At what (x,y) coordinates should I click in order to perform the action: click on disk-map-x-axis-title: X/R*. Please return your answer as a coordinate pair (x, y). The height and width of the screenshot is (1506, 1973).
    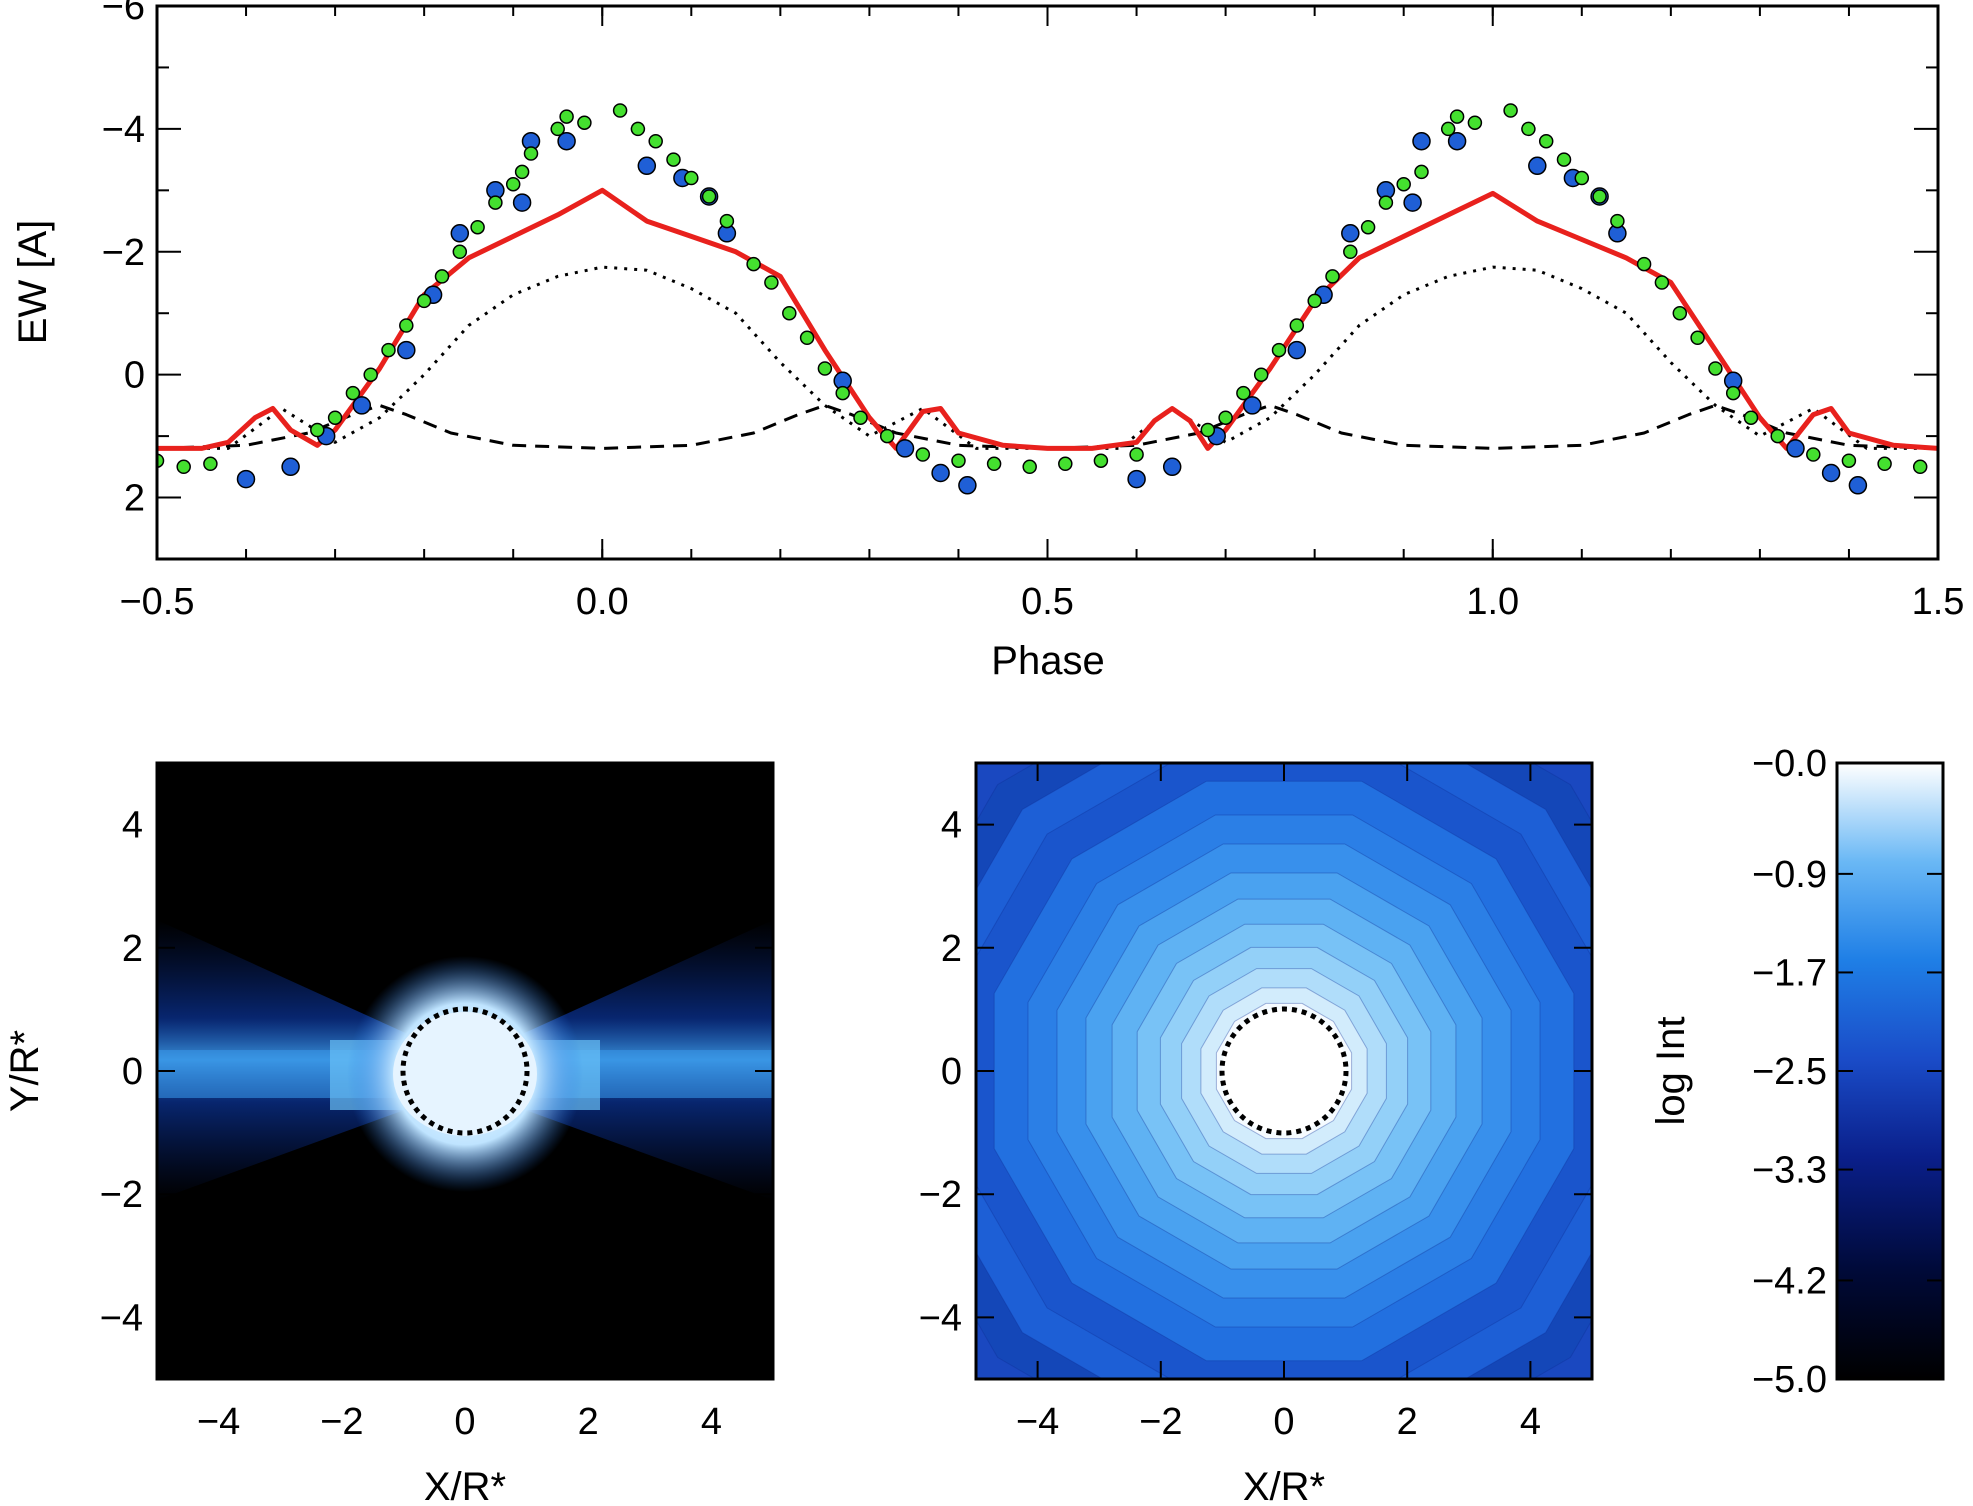
    Looking at the image, I should click on (465, 1485).